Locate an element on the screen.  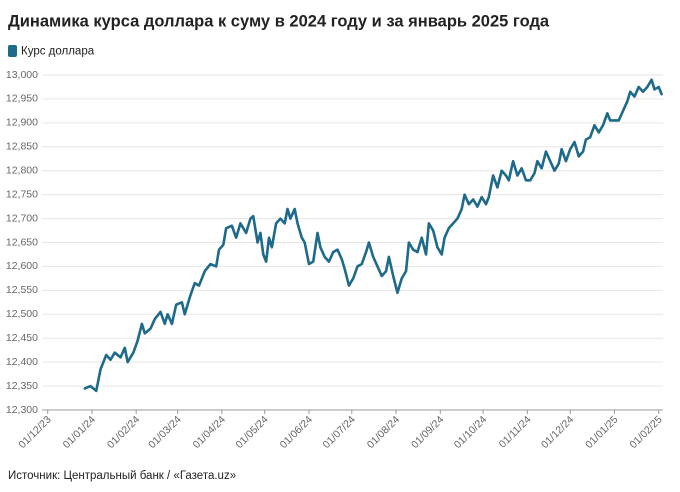
y-tick-label: 12,400 is located at coordinates (22, 362).